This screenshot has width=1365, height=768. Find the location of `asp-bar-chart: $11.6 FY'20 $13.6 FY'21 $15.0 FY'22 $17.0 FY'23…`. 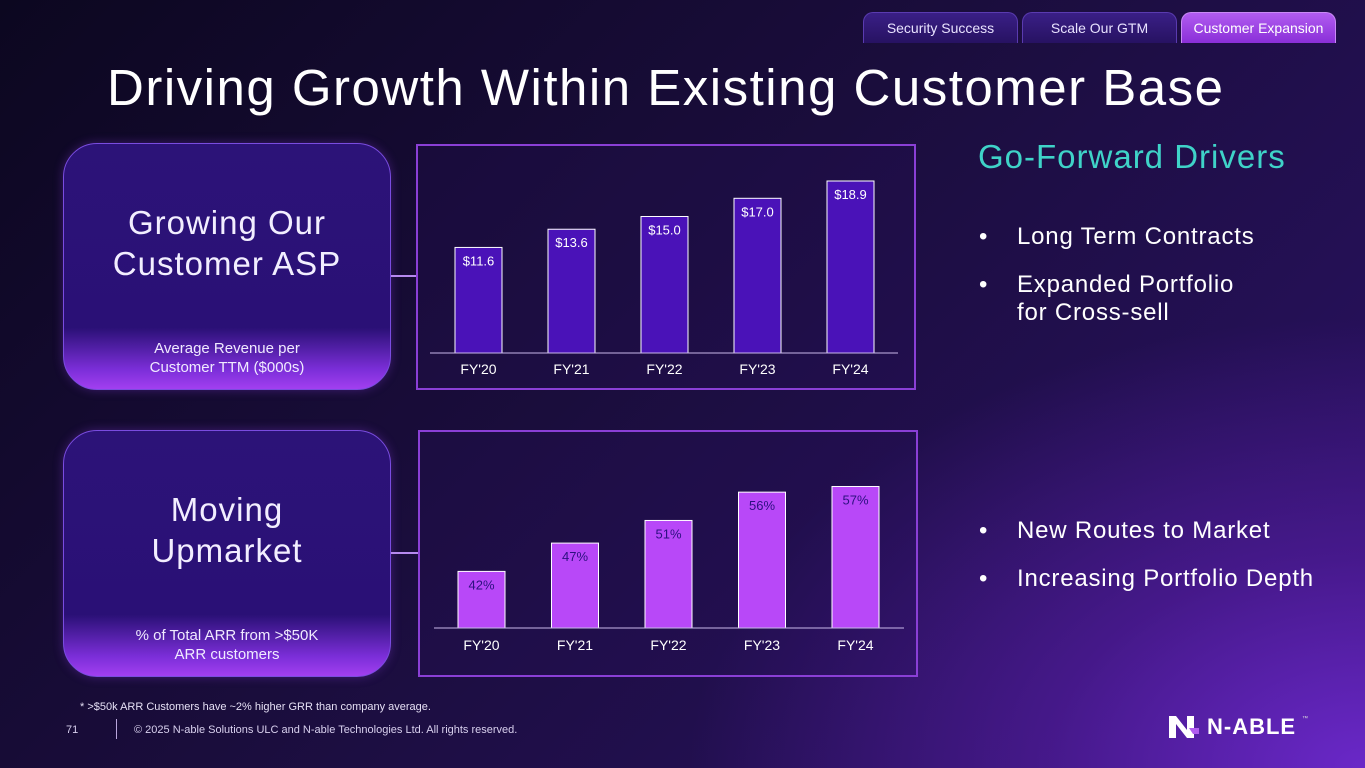

asp-bar-chart: $11.6 FY'20 $13.6 FY'21 $15.0 FY'22 $17.0 FY'23… is located at coordinates (664, 278).